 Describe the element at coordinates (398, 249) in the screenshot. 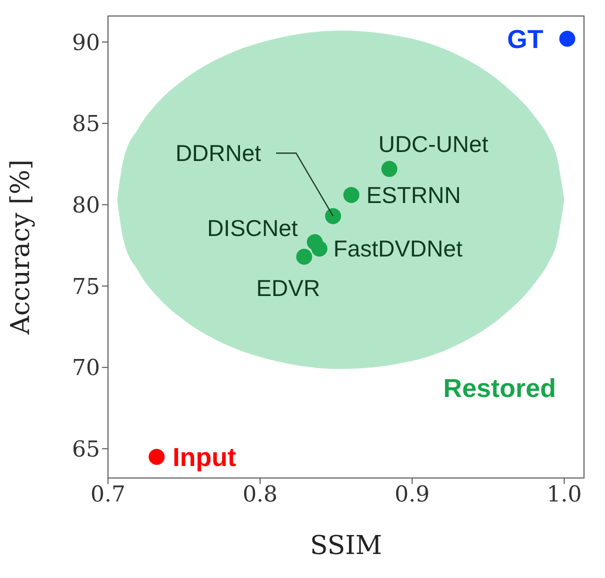

I see `annotation: FastDVDNet` at that location.